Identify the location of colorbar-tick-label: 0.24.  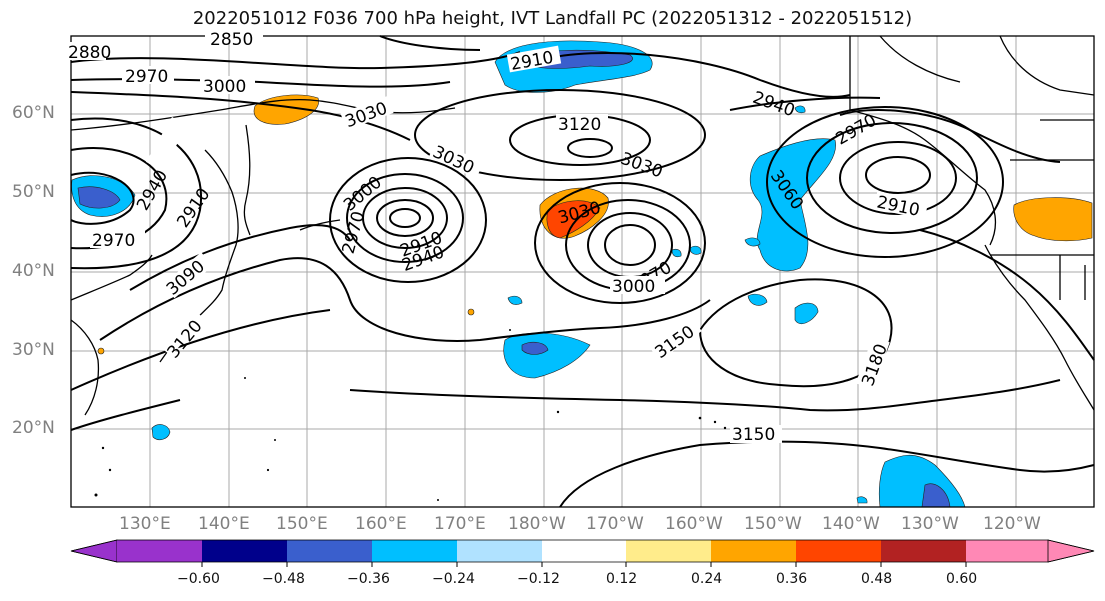
(707, 579).